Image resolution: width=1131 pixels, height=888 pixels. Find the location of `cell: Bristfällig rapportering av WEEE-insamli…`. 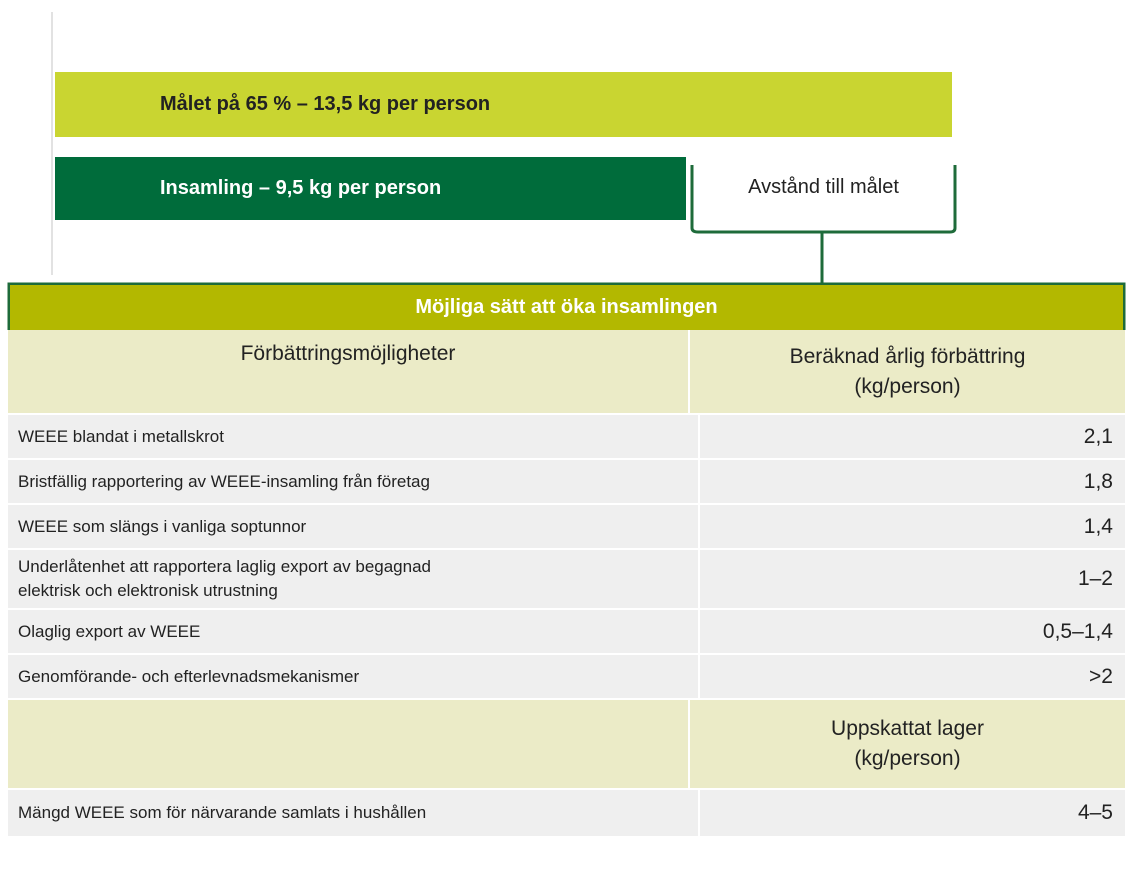

cell: Bristfällig rapportering av WEEE-insamli… is located at coordinates (354, 481).